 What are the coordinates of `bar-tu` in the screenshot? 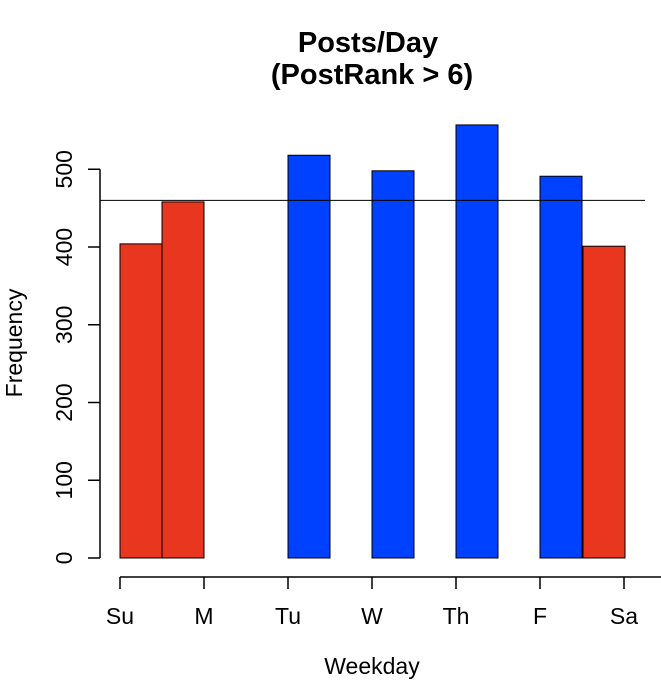 It's located at (309, 356).